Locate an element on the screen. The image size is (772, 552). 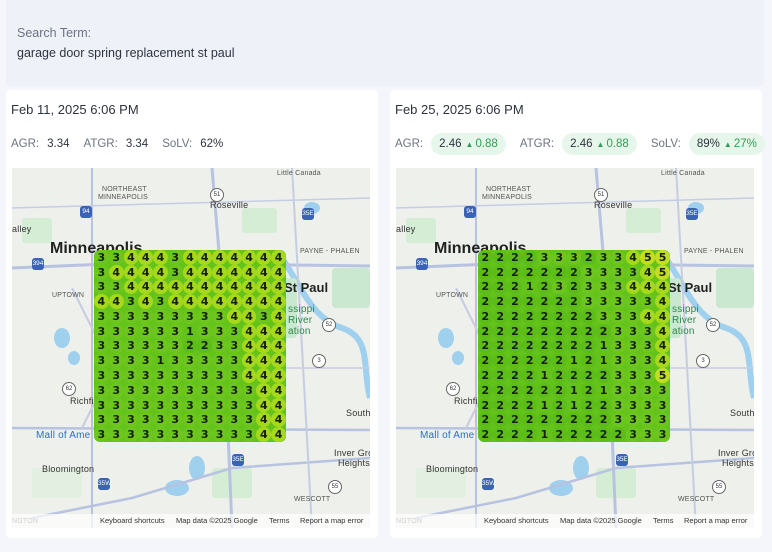
map-label-ation: ation is located at coordinates (683, 331).